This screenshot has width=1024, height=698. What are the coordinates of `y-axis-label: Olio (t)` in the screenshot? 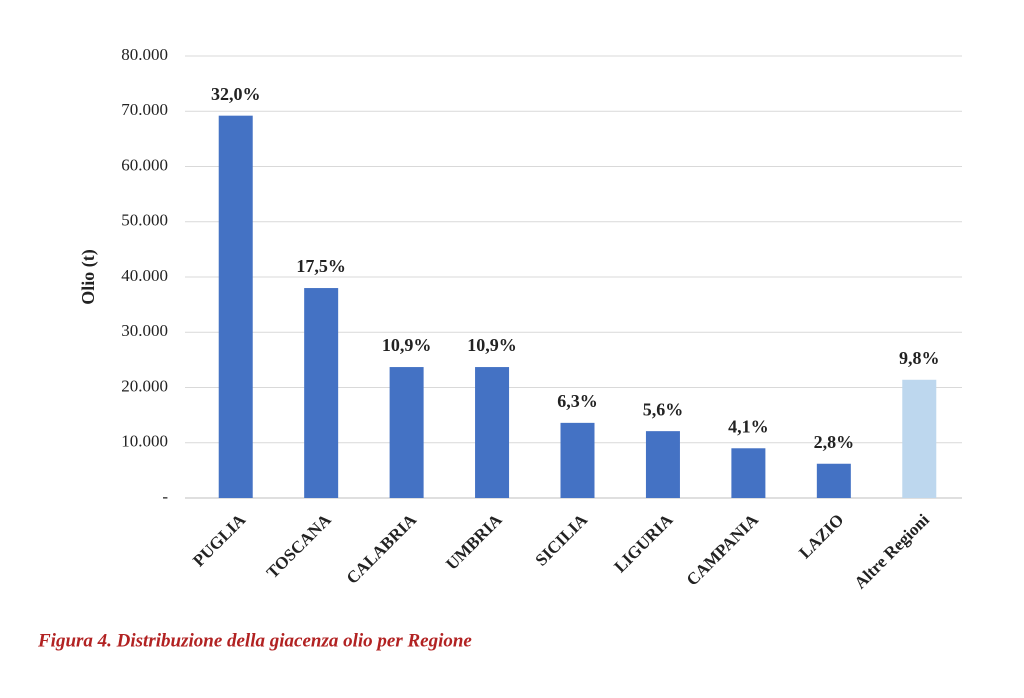 It's located at (88, 277).